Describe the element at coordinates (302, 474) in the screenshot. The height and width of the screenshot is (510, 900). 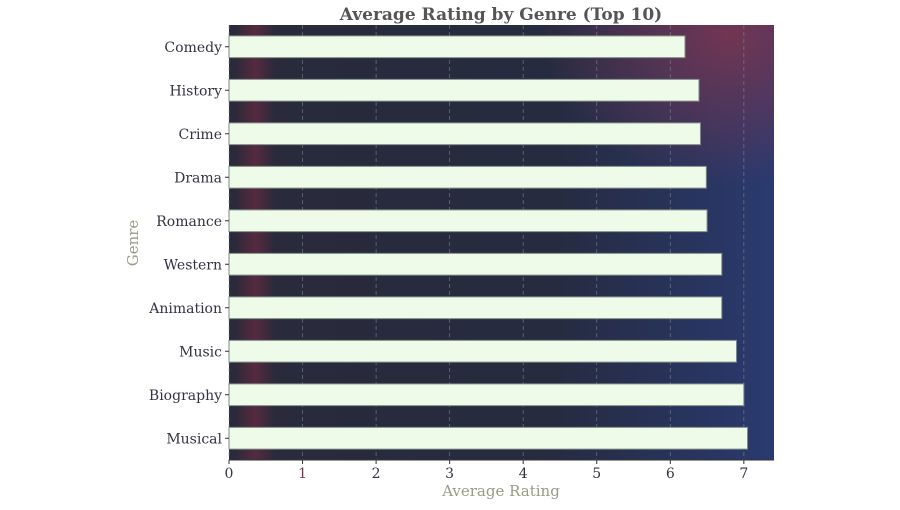
I see `x-tick-label: 1` at that location.